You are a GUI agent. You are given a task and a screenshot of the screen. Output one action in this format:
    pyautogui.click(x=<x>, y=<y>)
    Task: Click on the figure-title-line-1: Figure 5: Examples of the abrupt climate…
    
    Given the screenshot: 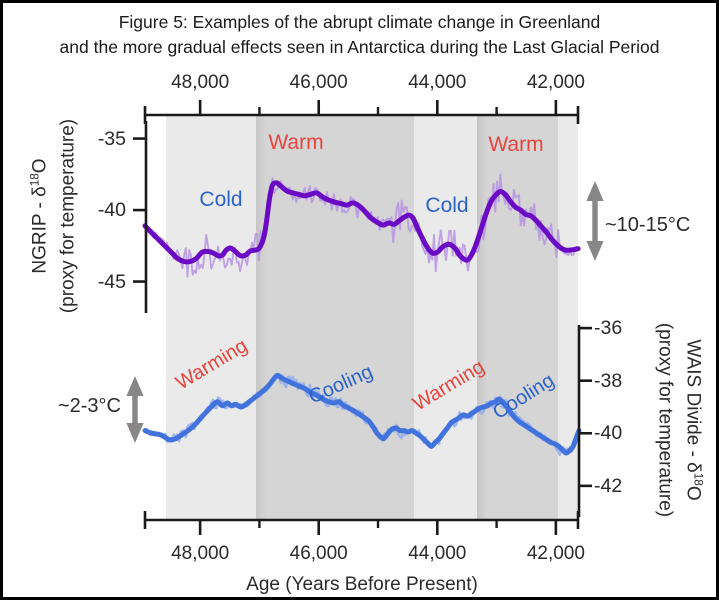 What is the action you would take?
    pyautogui.click(x=359, y=22)
    